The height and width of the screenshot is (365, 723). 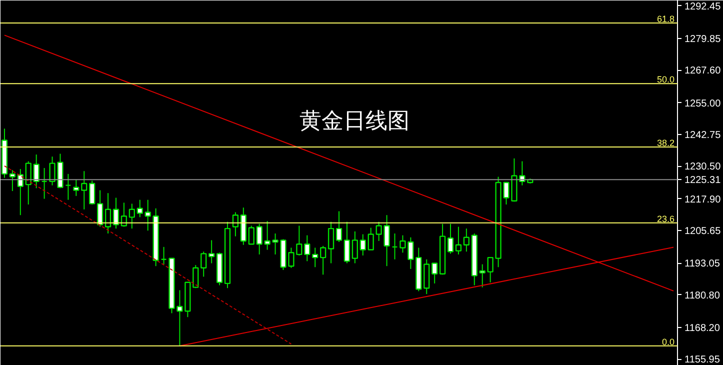 What do you see at coordinates (668, 341) in the screenshot?
I see `annotation: 0.0` at bounding box center [668, 341].